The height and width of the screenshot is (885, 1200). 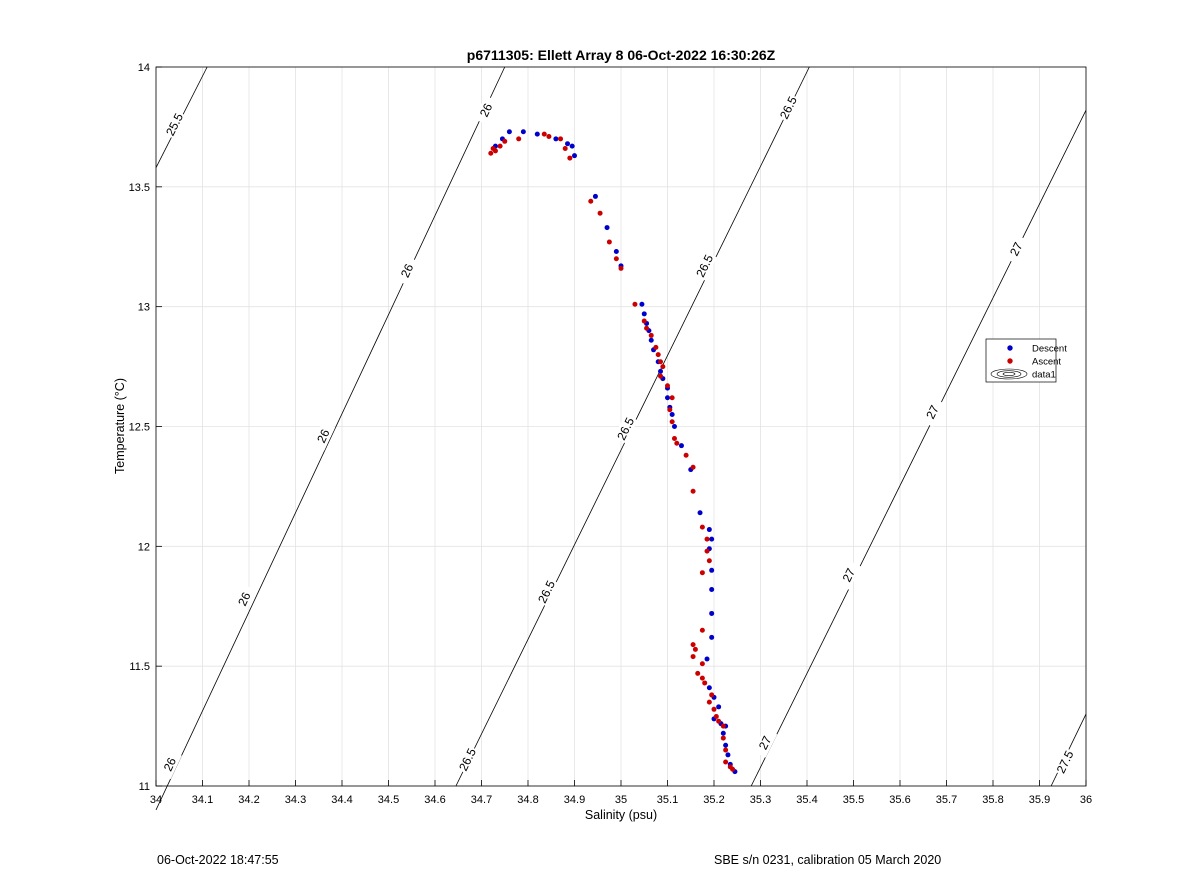 I want to click on x-tick-label: 34.4, so click(x=341, y=800).